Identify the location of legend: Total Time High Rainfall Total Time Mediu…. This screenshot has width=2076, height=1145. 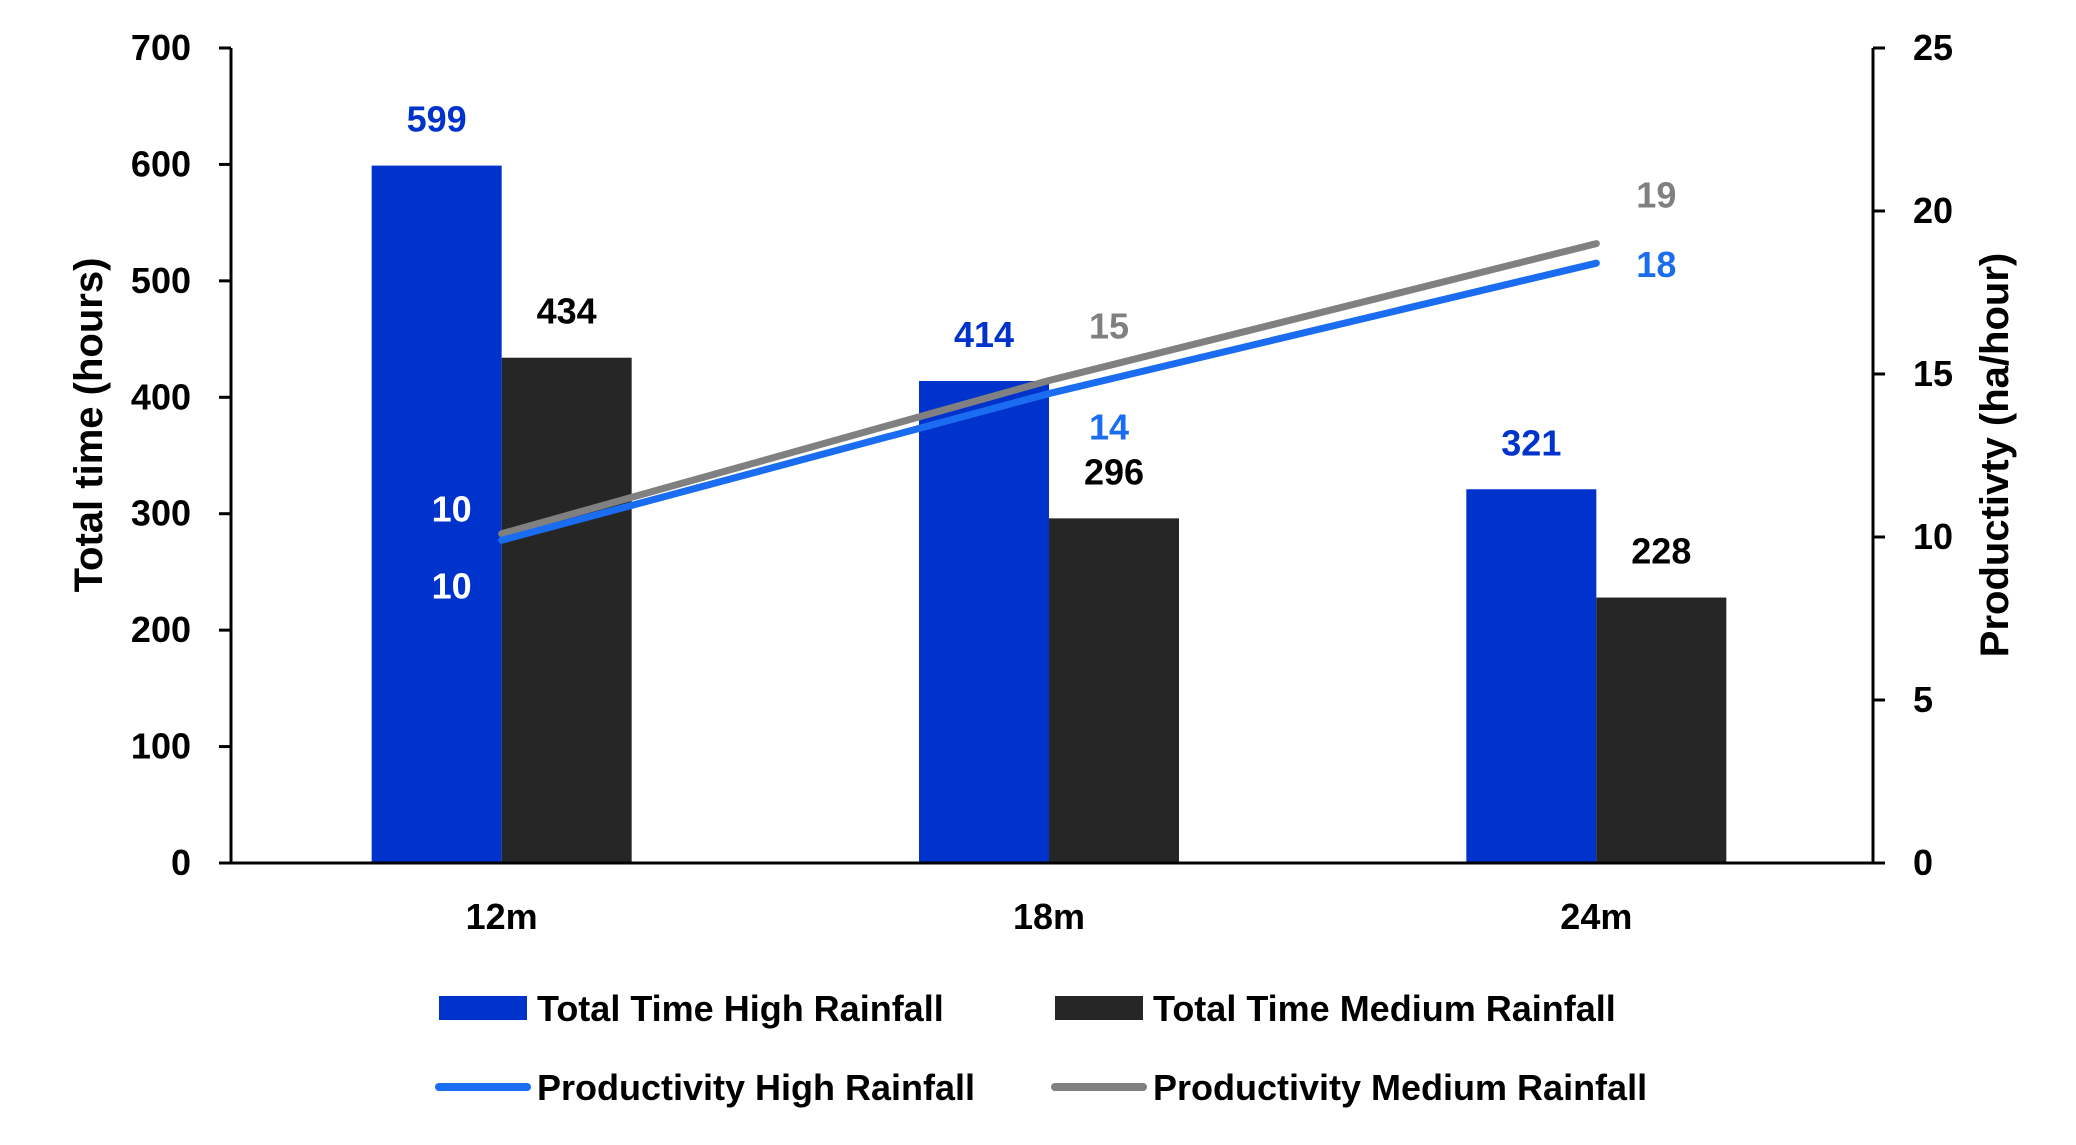
(1041, 1048).